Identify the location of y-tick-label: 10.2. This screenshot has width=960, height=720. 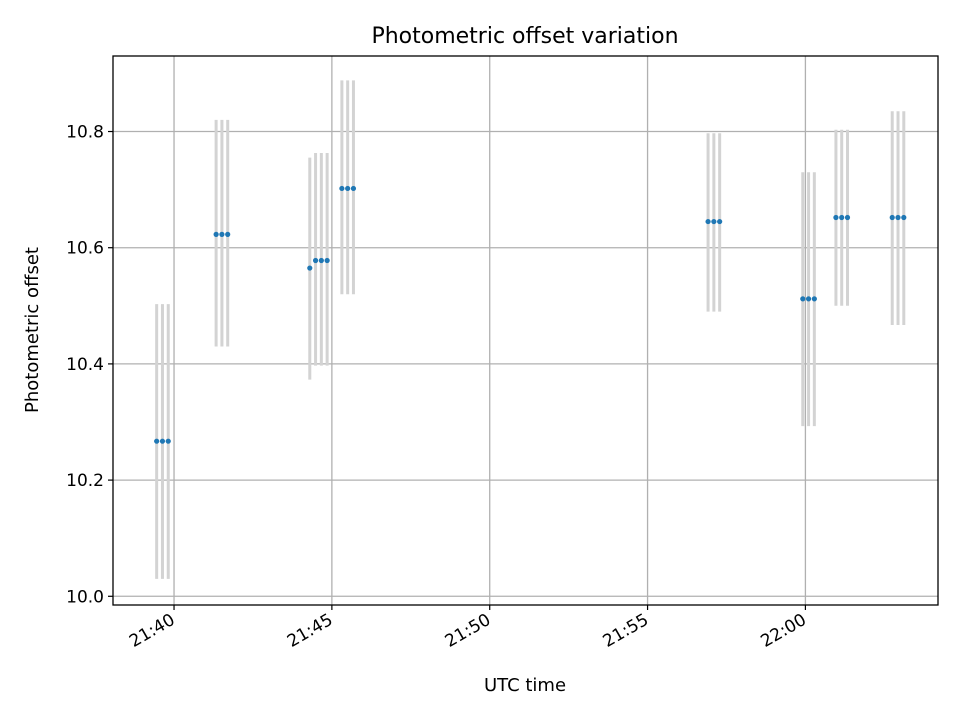
(85, 481).